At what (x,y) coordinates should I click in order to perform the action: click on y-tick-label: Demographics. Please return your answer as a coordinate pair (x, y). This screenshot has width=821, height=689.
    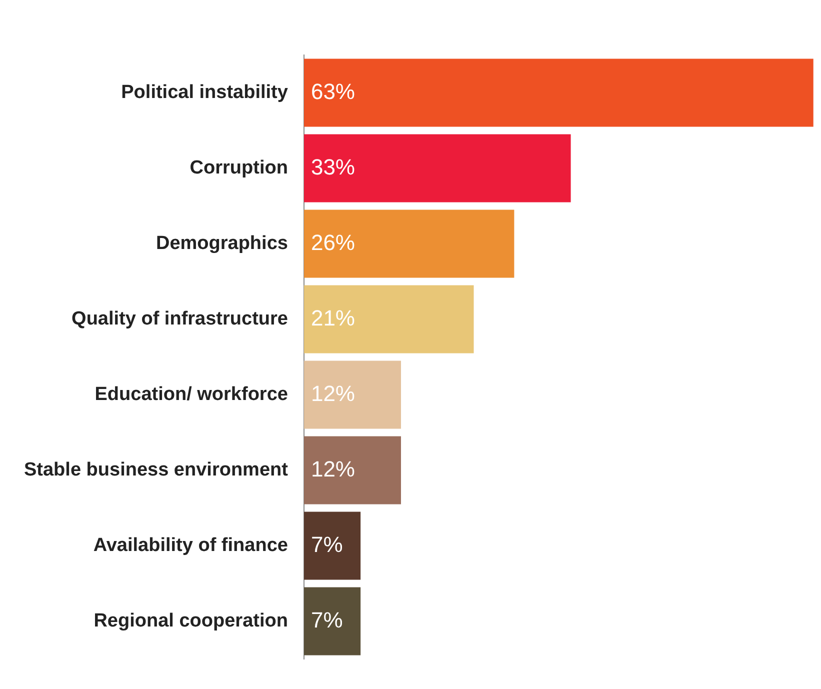
    Looking at the image, I should click on (222, 243).